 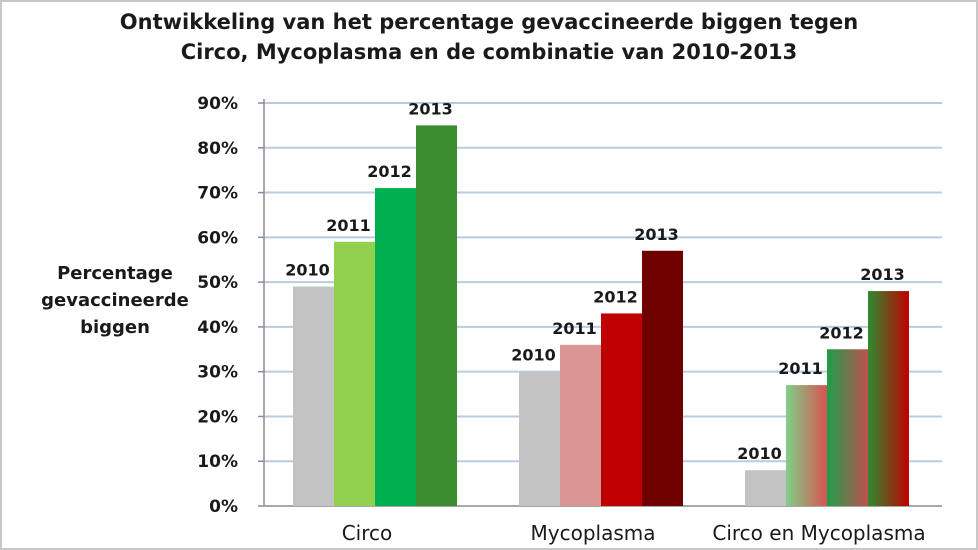 I want to click on bar-label-mycoplasma-2013: 2013, so click(x=656, y=234).